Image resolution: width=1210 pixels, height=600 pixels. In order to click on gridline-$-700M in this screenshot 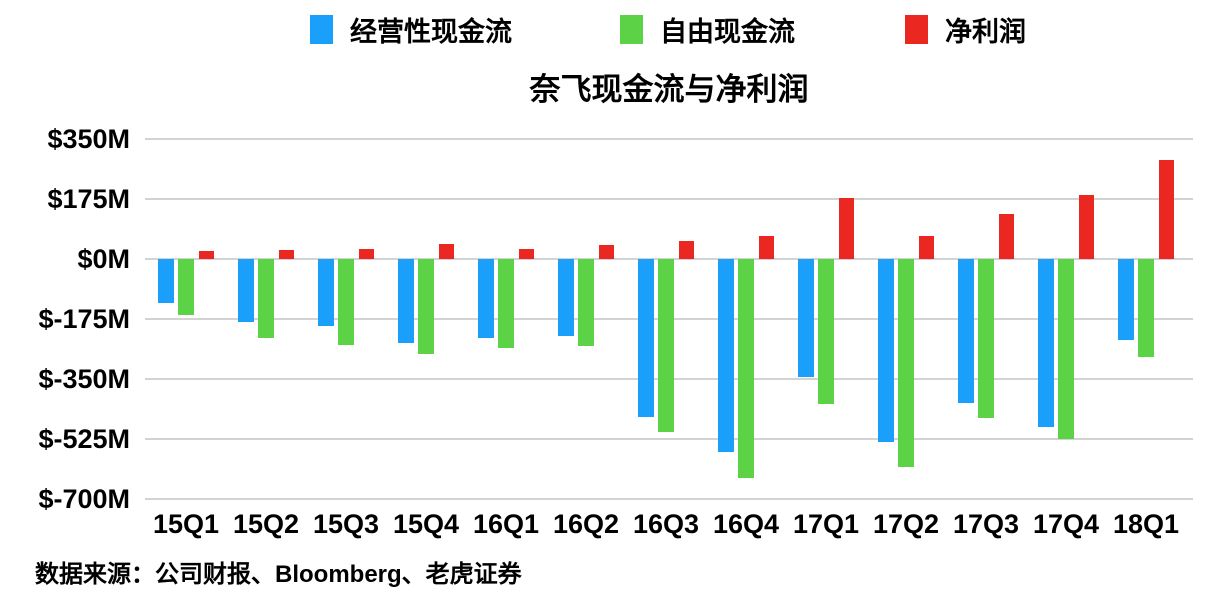, I will do `click(669, 499)`.